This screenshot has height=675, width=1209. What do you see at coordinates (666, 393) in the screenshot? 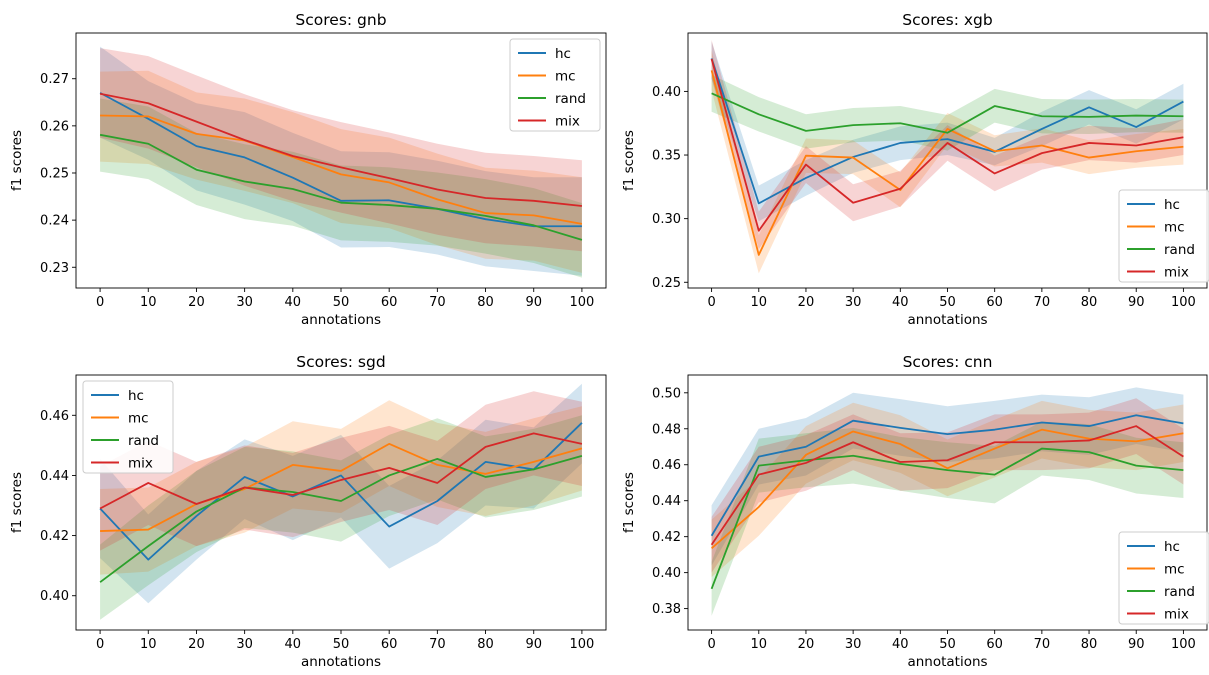
I see `y-tick-label: 0.50` at bounding box center [666, 393].